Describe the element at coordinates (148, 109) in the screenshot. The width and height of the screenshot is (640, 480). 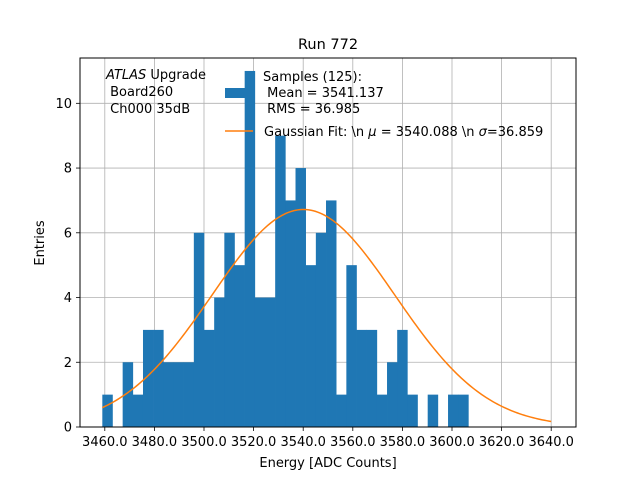
I see `annotation-line-3: Ch000 35dB` at that location.